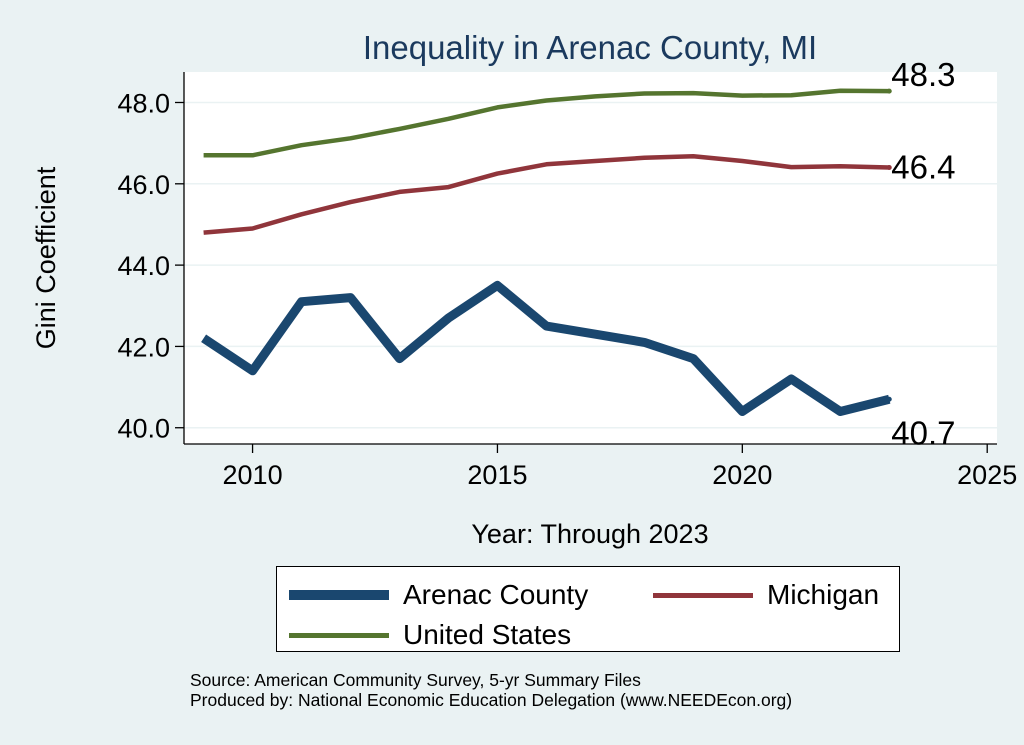  What do you see at coordinates (923, 432) in the screenshot?
I see `end-label-arenac-county: 40.7` at bounding box center [923, 432].